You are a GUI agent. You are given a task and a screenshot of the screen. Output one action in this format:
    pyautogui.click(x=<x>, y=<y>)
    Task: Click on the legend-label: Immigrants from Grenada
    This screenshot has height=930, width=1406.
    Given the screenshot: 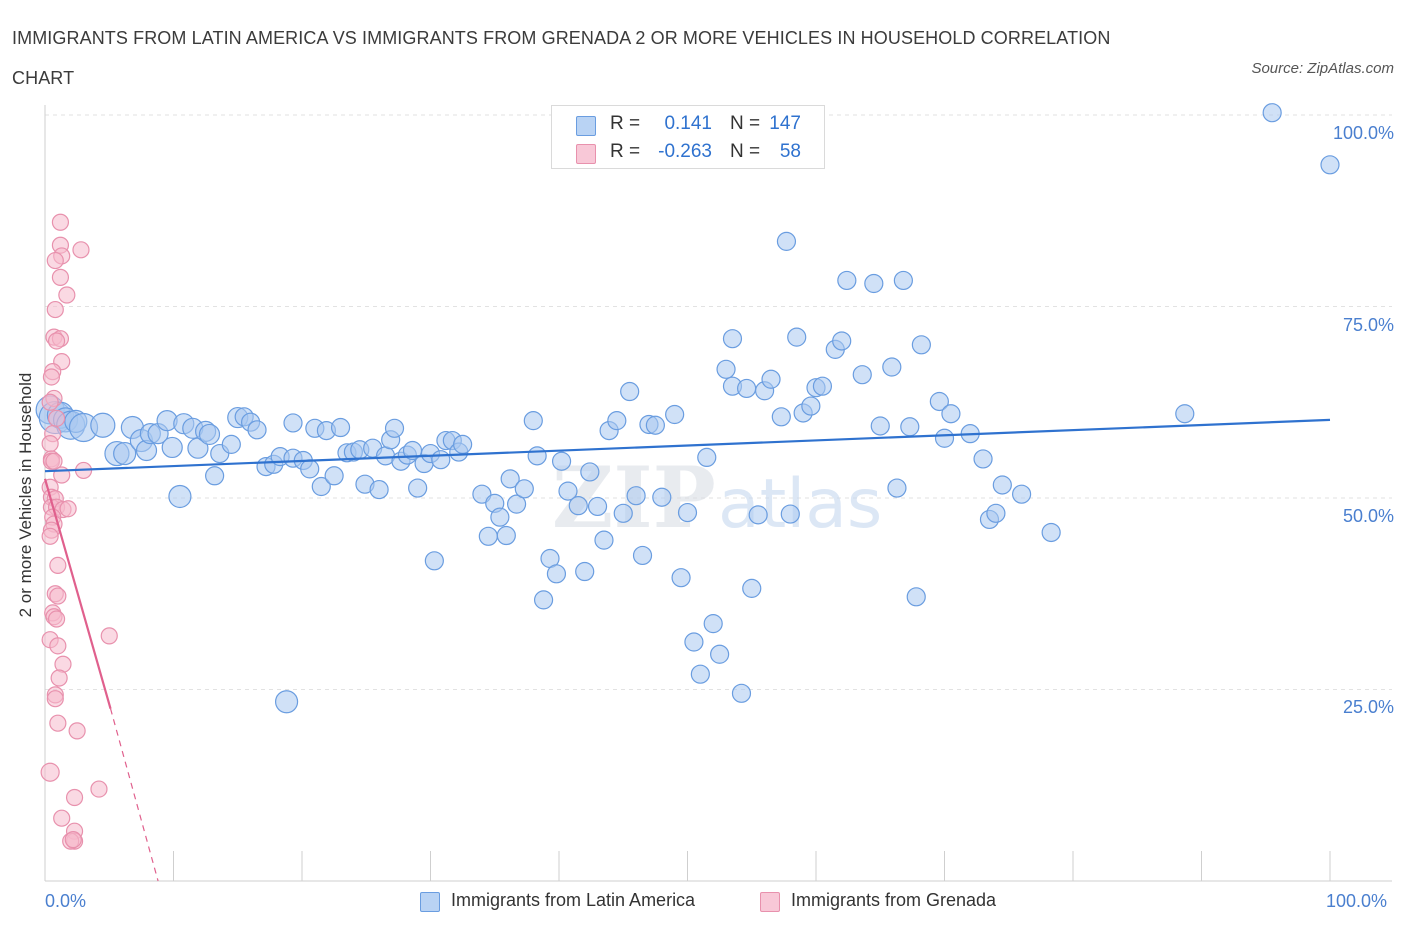 What is the action you would take?
    pyautogui.click(x=894, y=900)
    